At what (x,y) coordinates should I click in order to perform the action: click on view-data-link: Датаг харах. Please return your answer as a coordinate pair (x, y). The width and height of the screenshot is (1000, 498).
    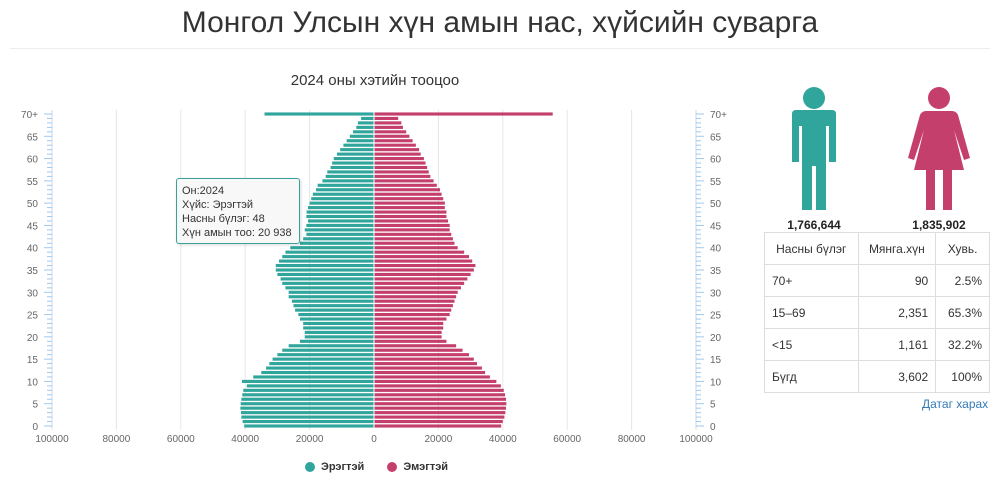
    Looking at the image, I should click on (955, 404).